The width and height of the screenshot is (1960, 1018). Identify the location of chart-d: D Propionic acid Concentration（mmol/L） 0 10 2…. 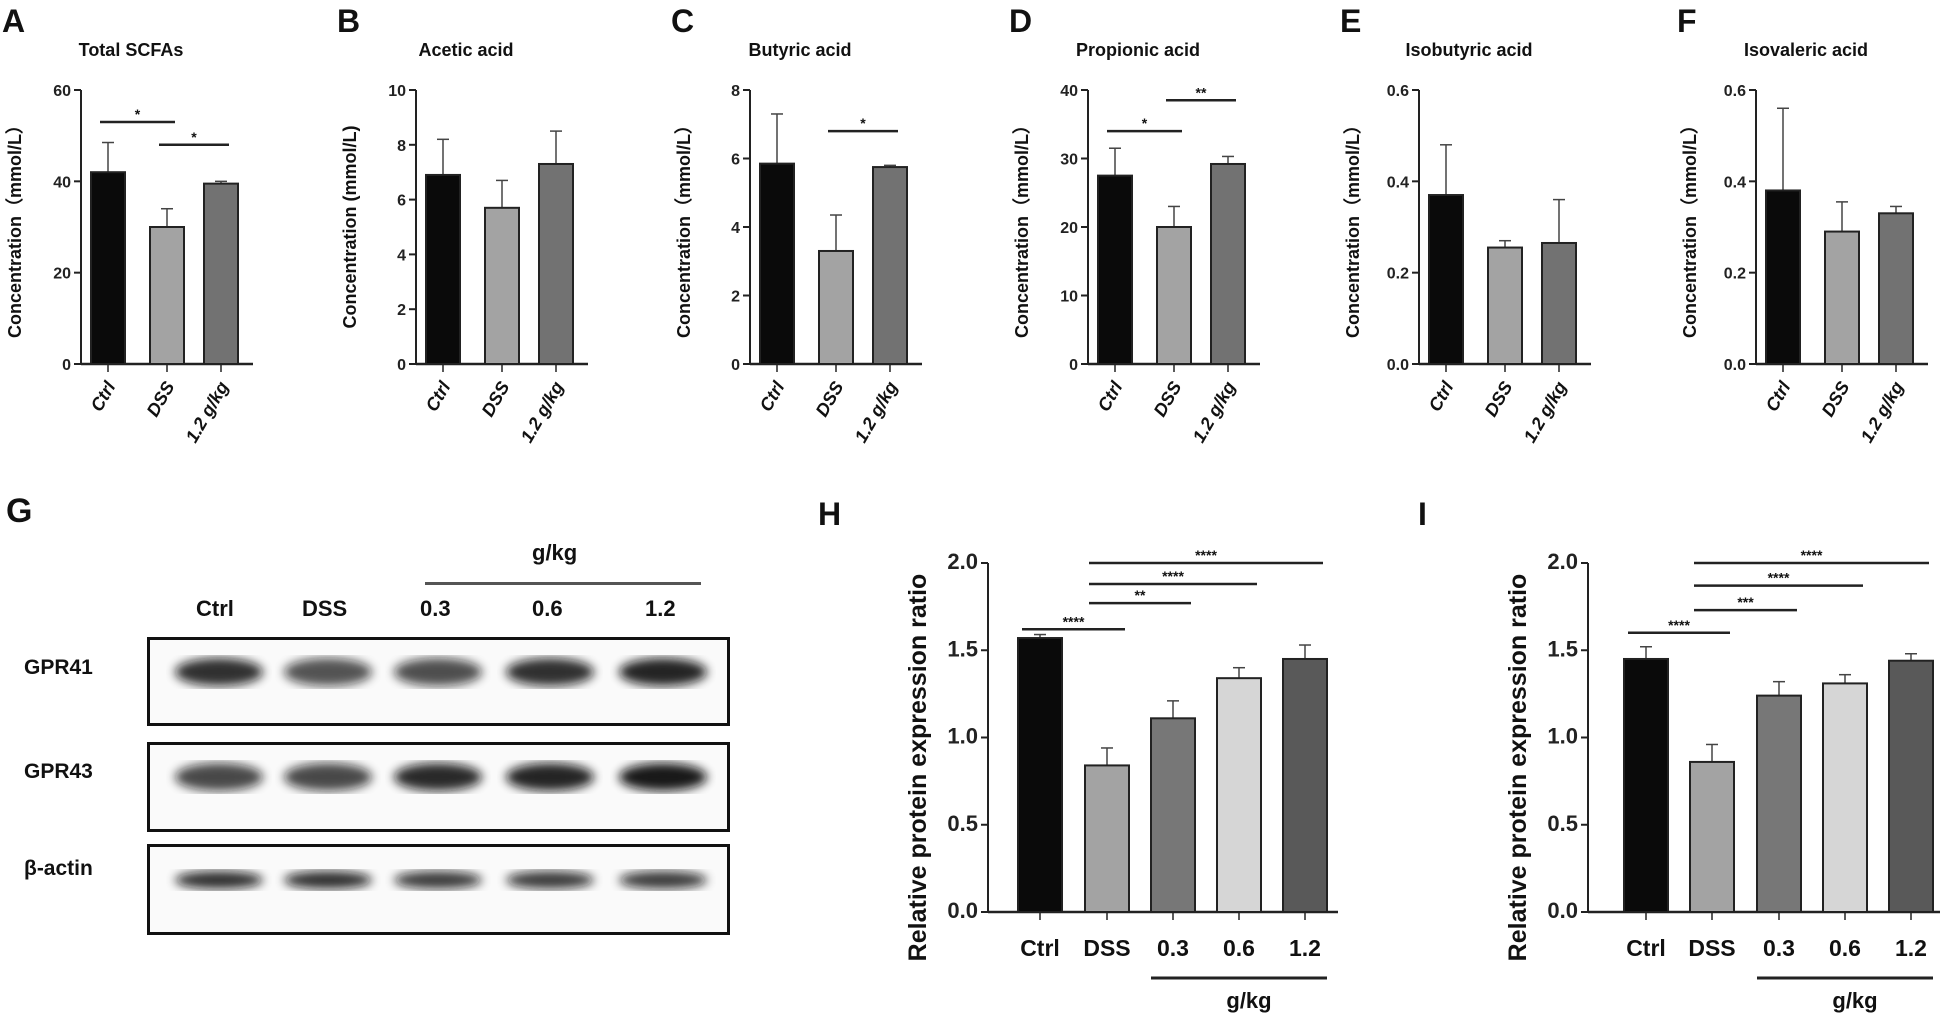
(1134, 224).